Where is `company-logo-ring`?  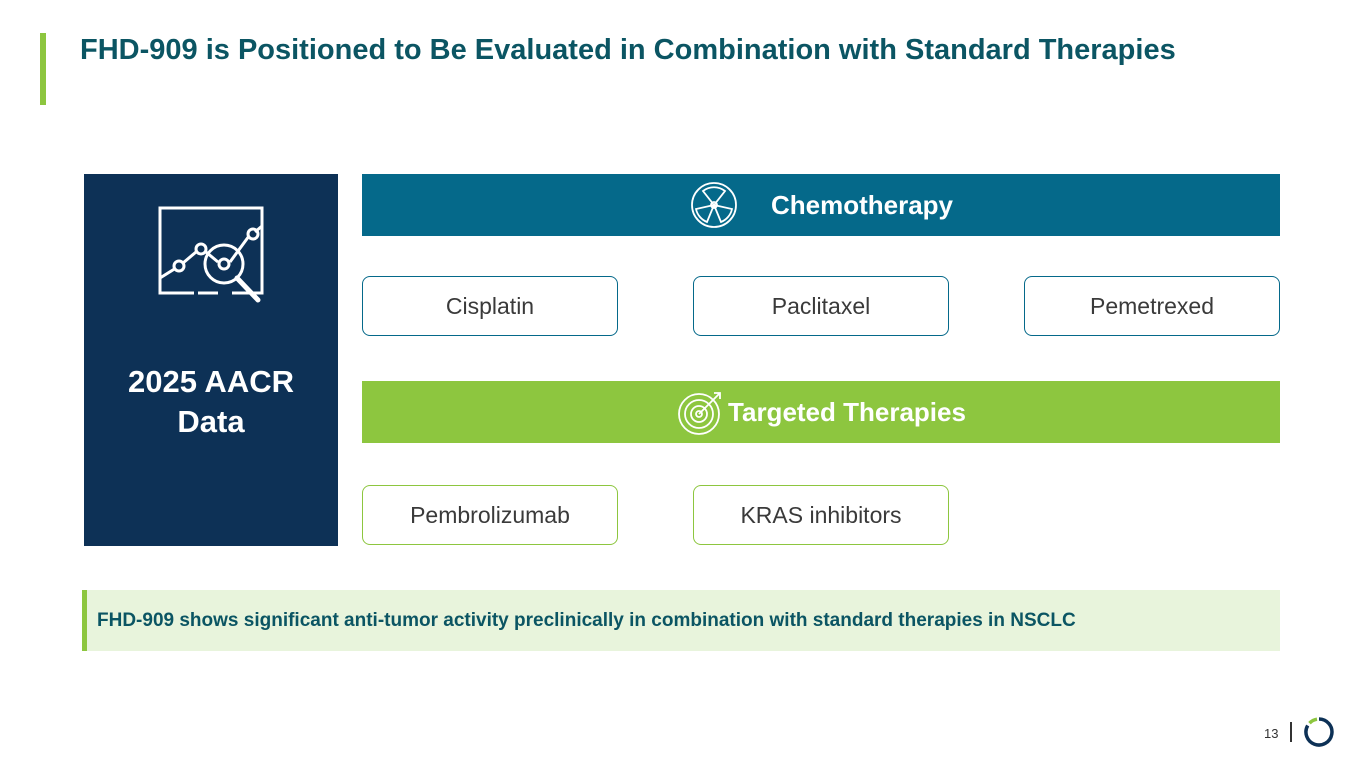 company-logo-ring is located at coordinates (1319, 732).